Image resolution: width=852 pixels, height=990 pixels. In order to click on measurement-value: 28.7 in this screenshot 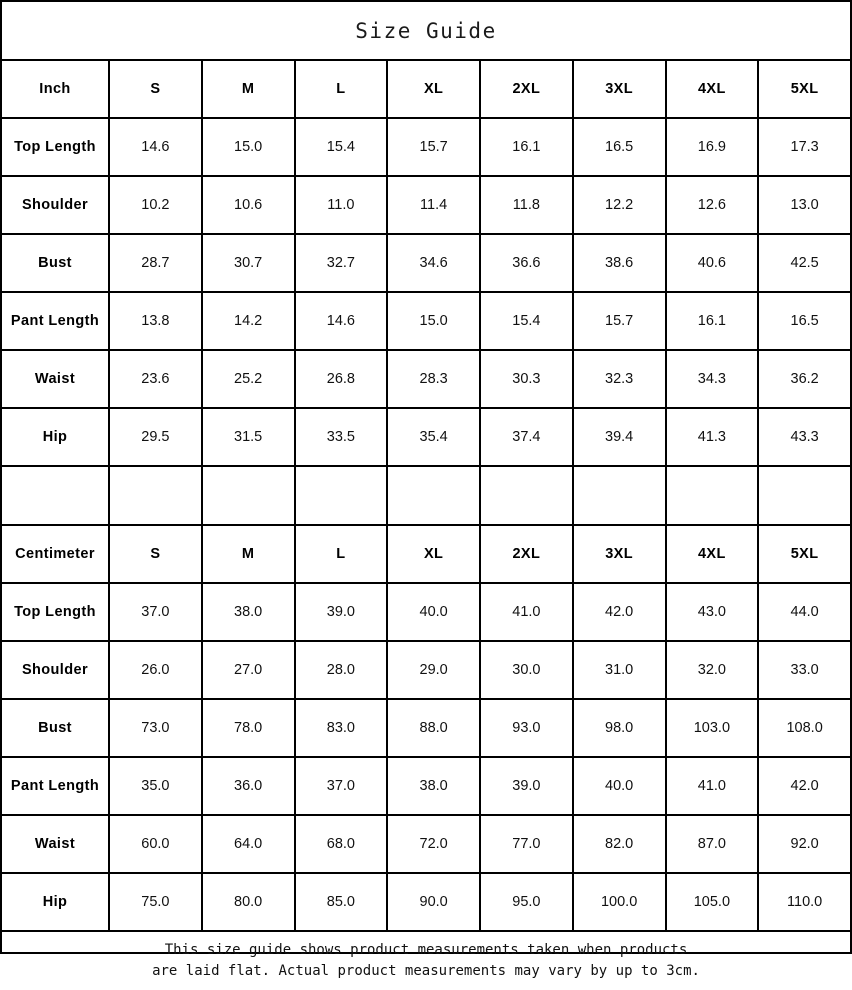, I will do `click(156, 263)`.